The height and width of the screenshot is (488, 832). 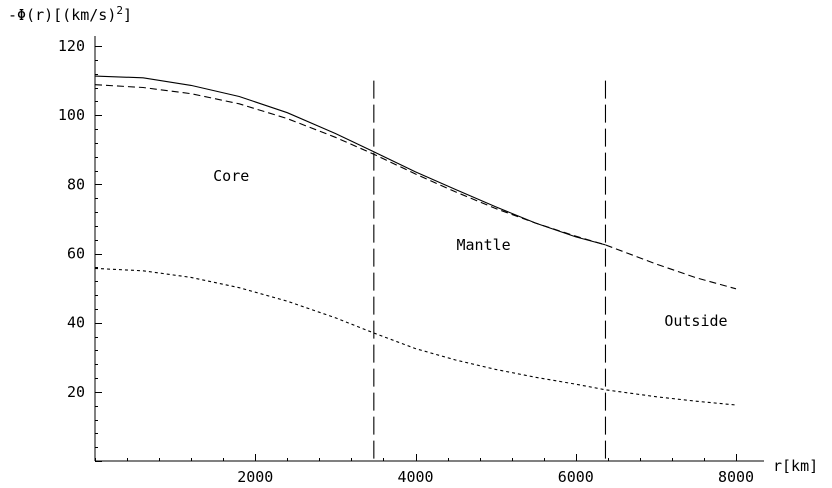 I want to click on y-axis-label-main: -Φ(r)[(km/s), so click(x=62, y=15).